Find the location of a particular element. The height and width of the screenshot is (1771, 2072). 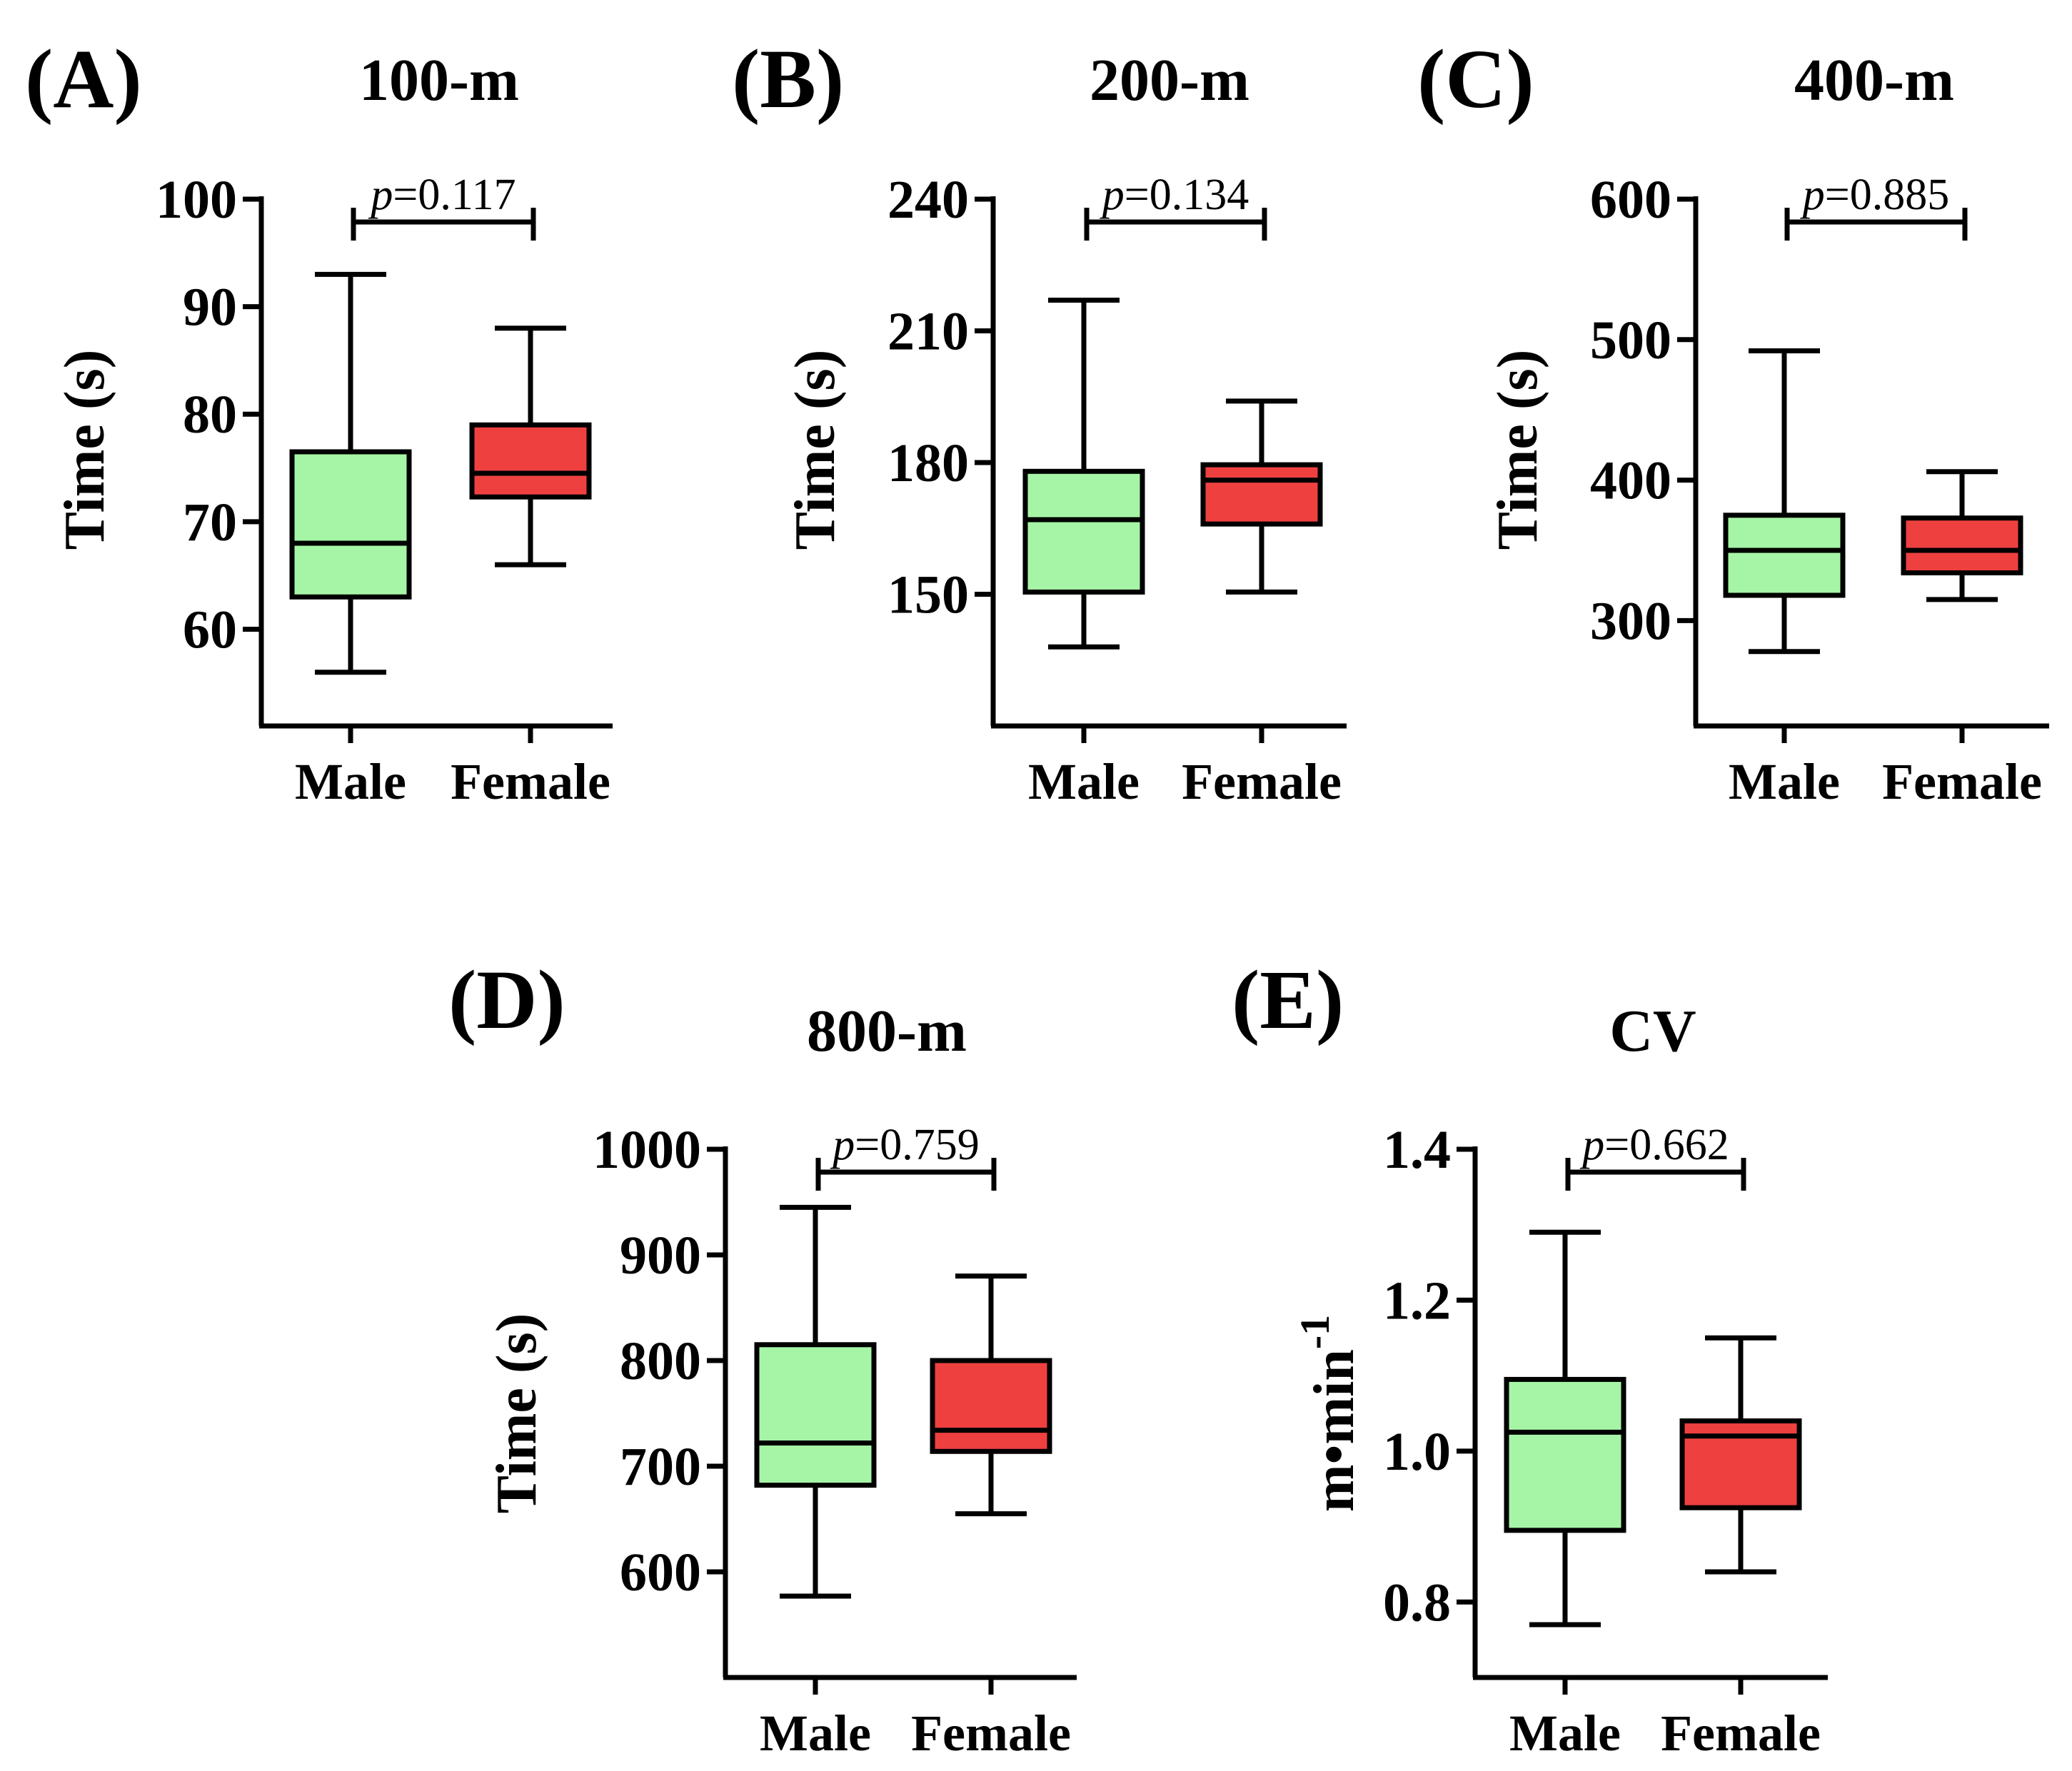

panel-title: 100-m is located at coordinates (439, 80).